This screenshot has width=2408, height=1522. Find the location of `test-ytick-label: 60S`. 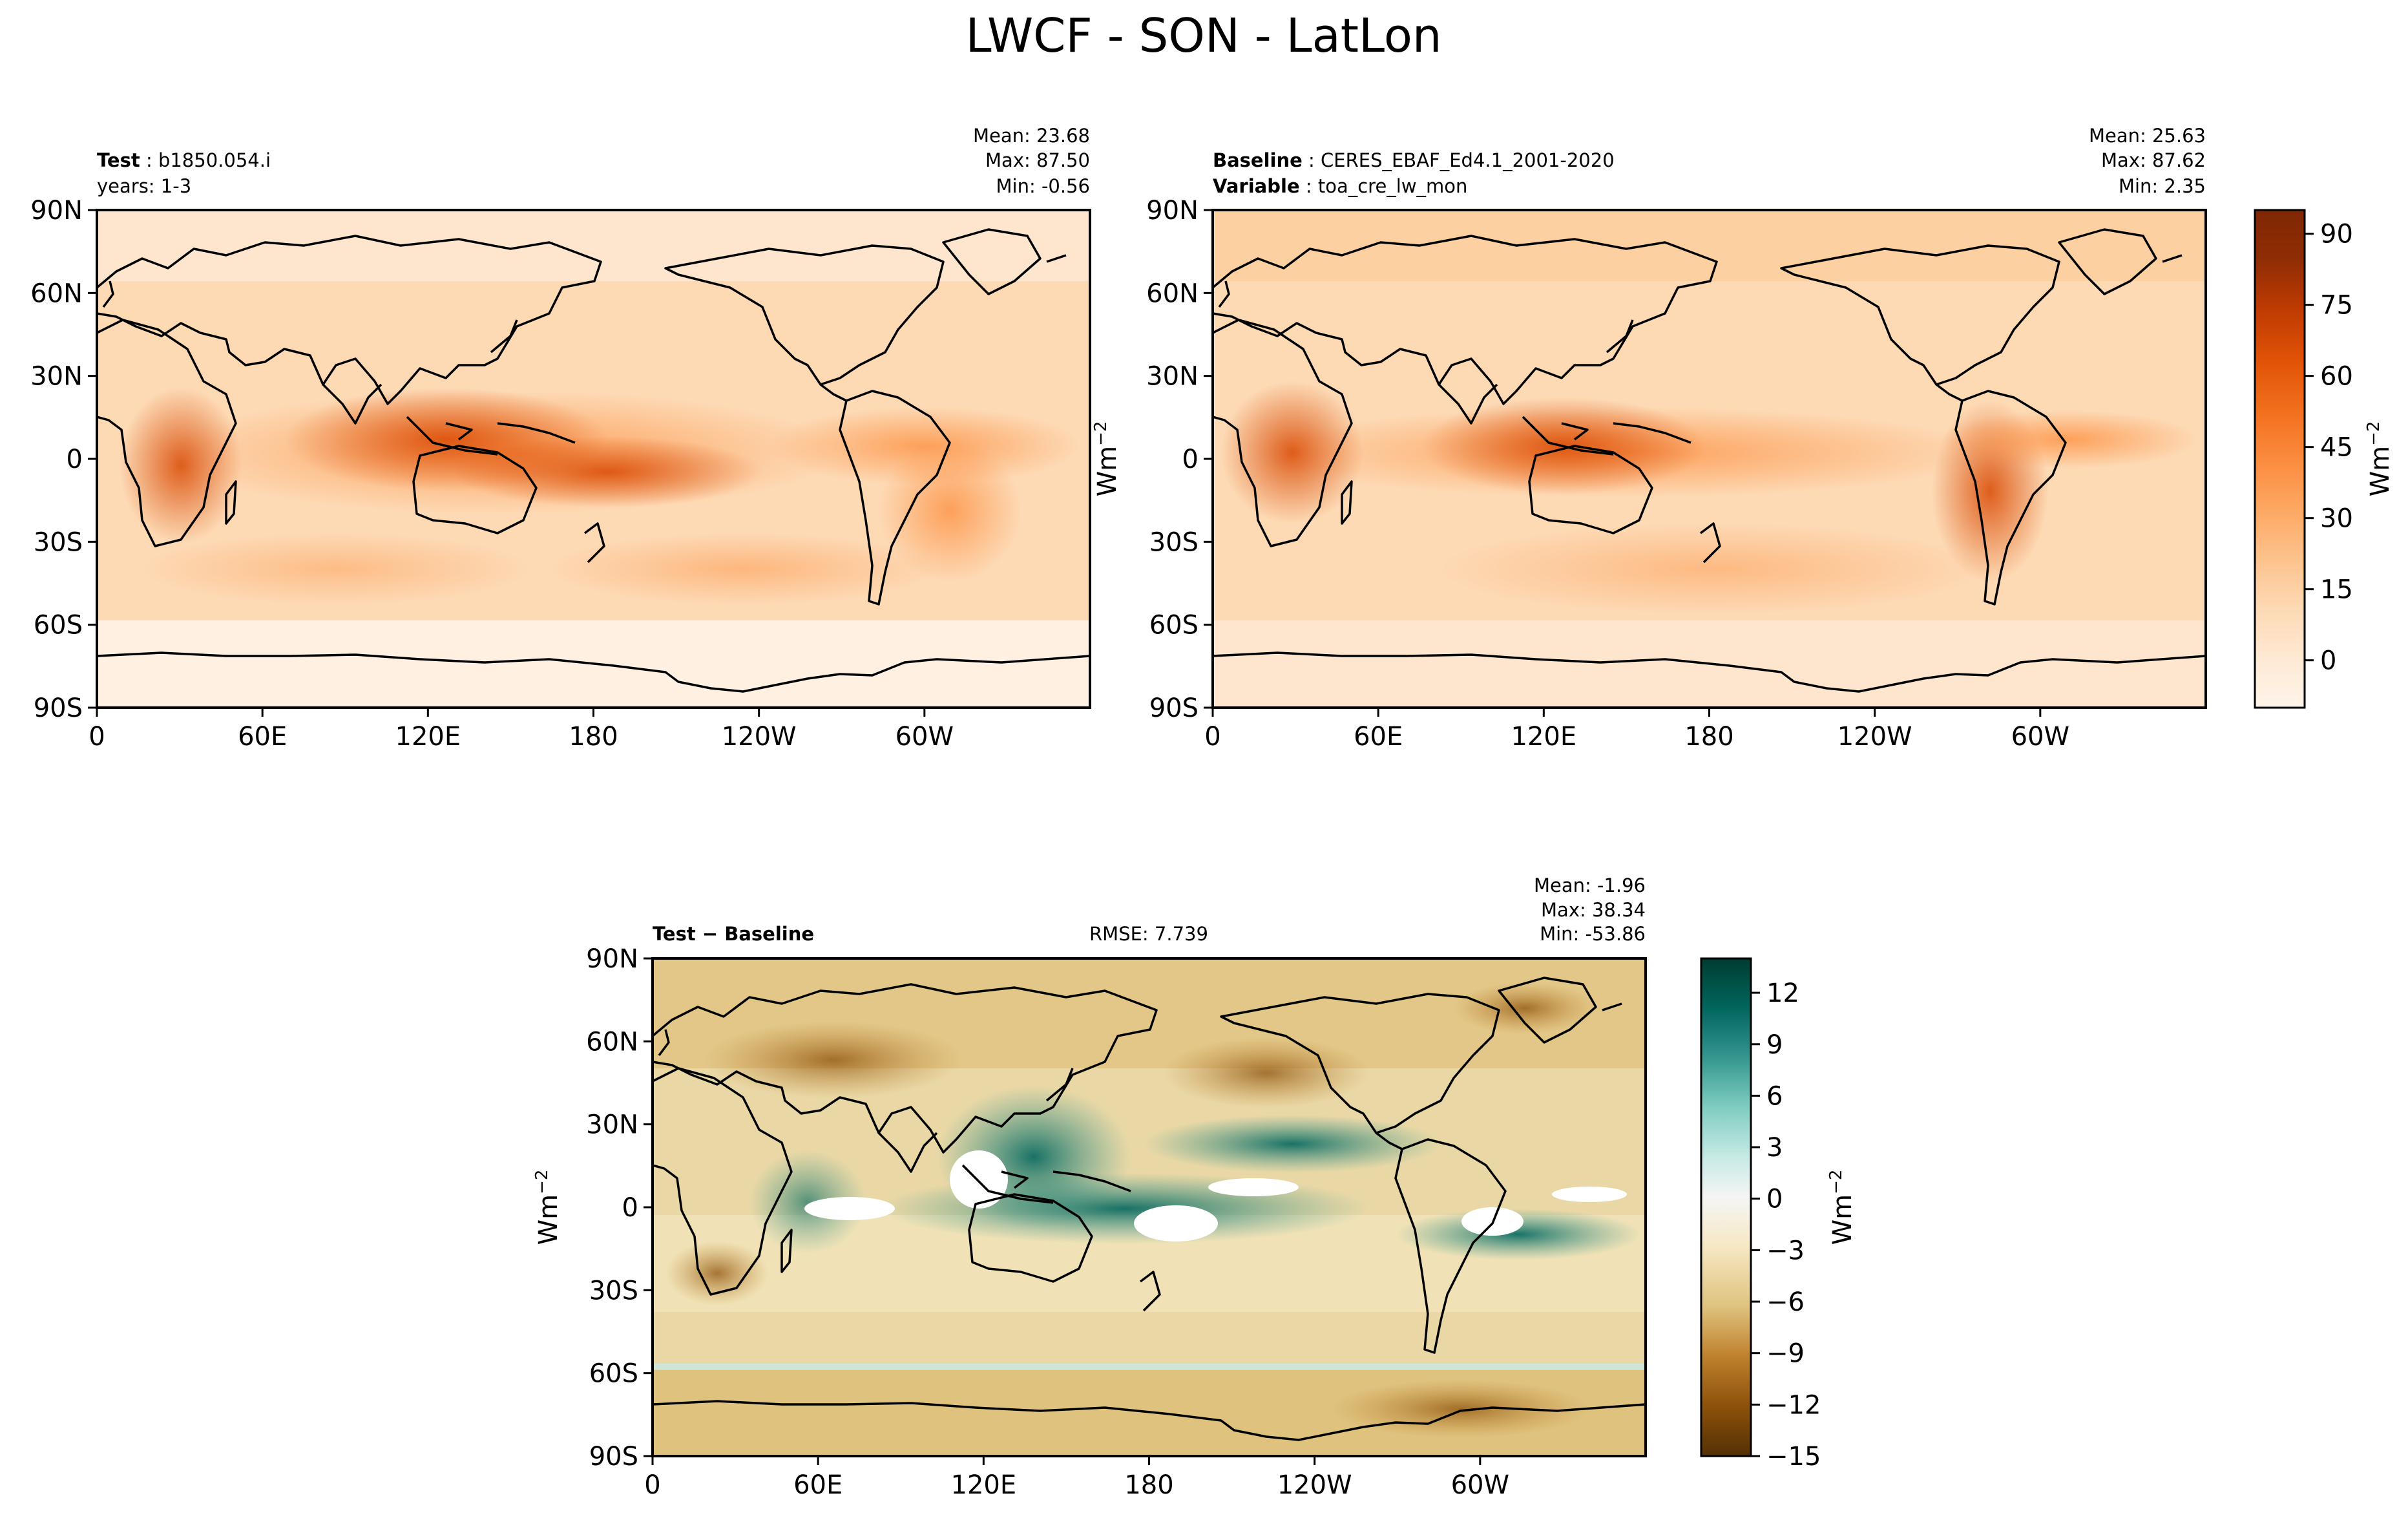

test-ytick-label: 60S is located at coordinates (59, 625).